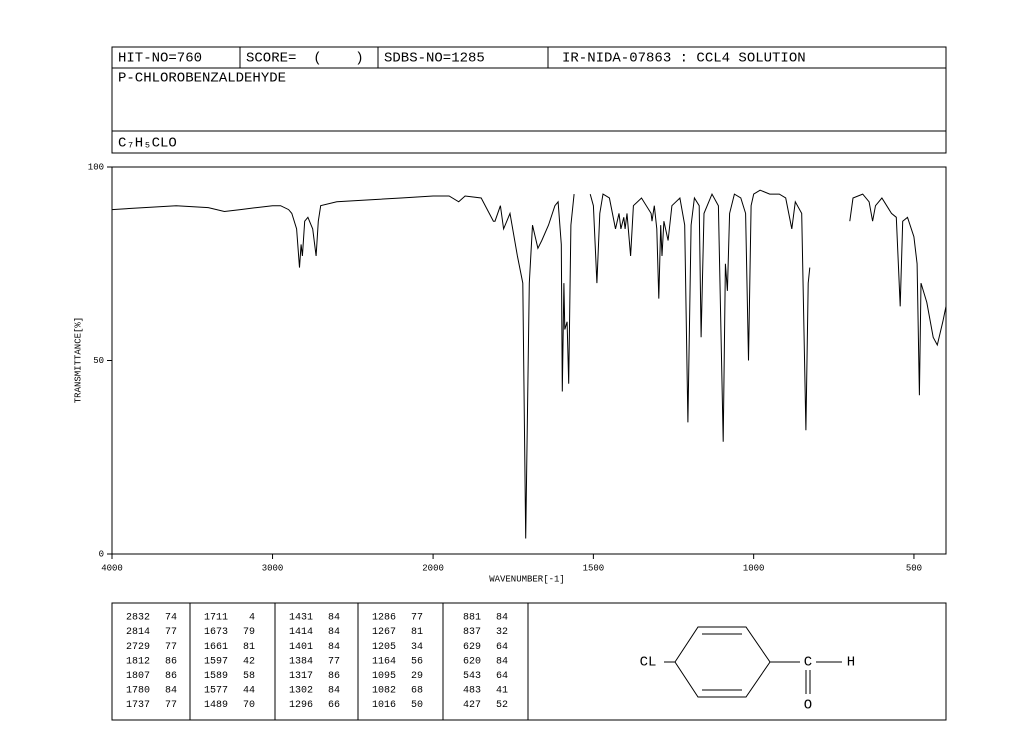 The image size is (1024, 745). I want to click on peak-wavenumber: 1095, so click(384, 676).